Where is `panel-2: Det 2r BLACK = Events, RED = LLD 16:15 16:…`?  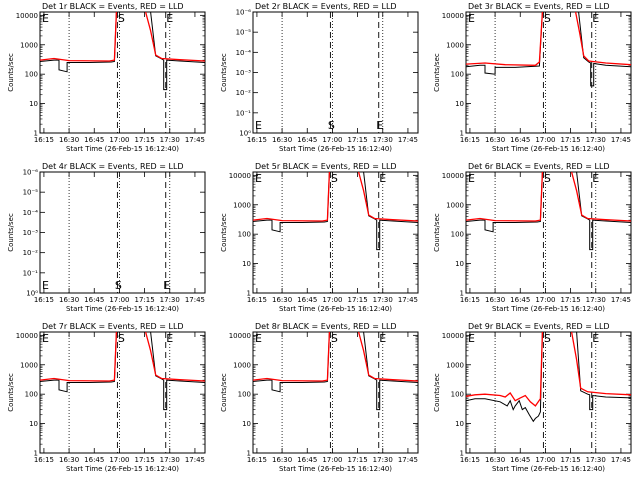
panel-2: Det 2r BLACK = Events, RED = LLD 16:15 16:… is located at coordinates (319, 77).